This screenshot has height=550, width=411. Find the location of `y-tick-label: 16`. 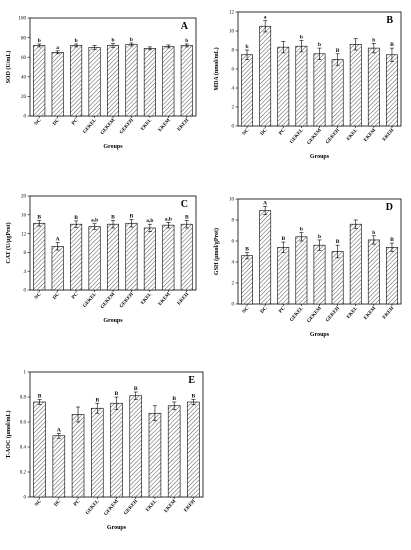

y-tick-label: 16 is located at coordinates (24, 216).